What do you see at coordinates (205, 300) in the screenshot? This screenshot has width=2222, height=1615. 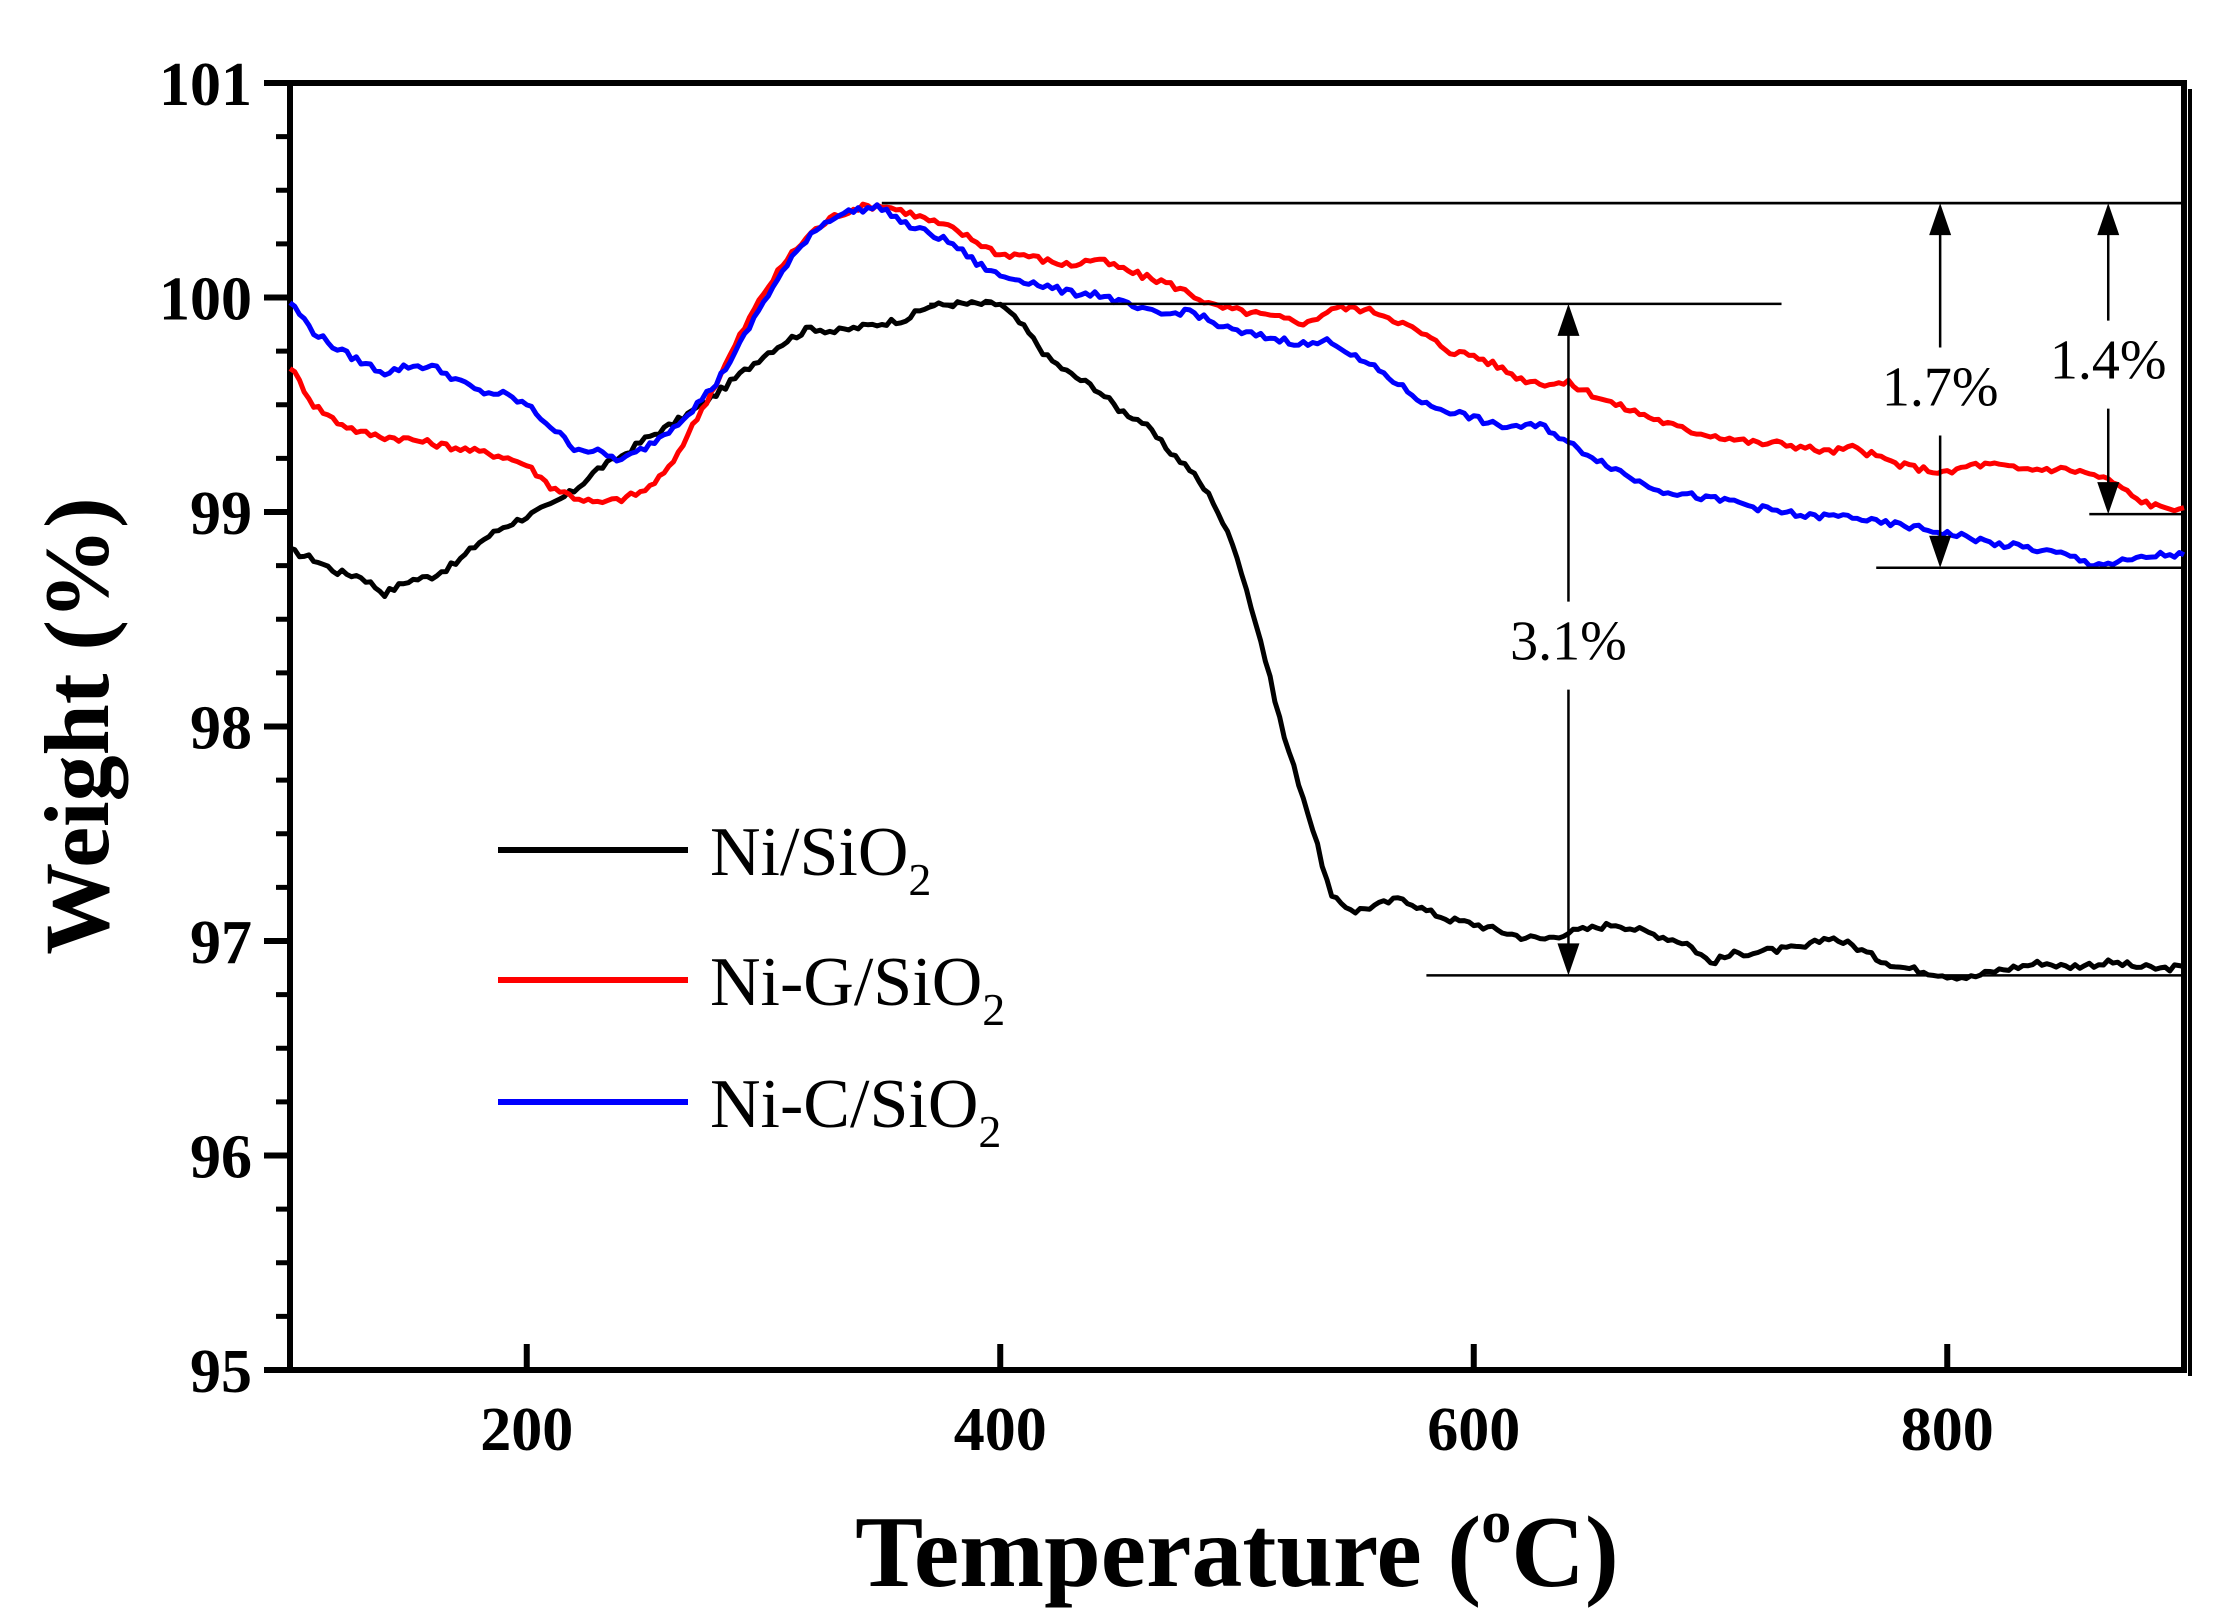 I see `y-tick-label: 100` at bounding box center [205, 300].